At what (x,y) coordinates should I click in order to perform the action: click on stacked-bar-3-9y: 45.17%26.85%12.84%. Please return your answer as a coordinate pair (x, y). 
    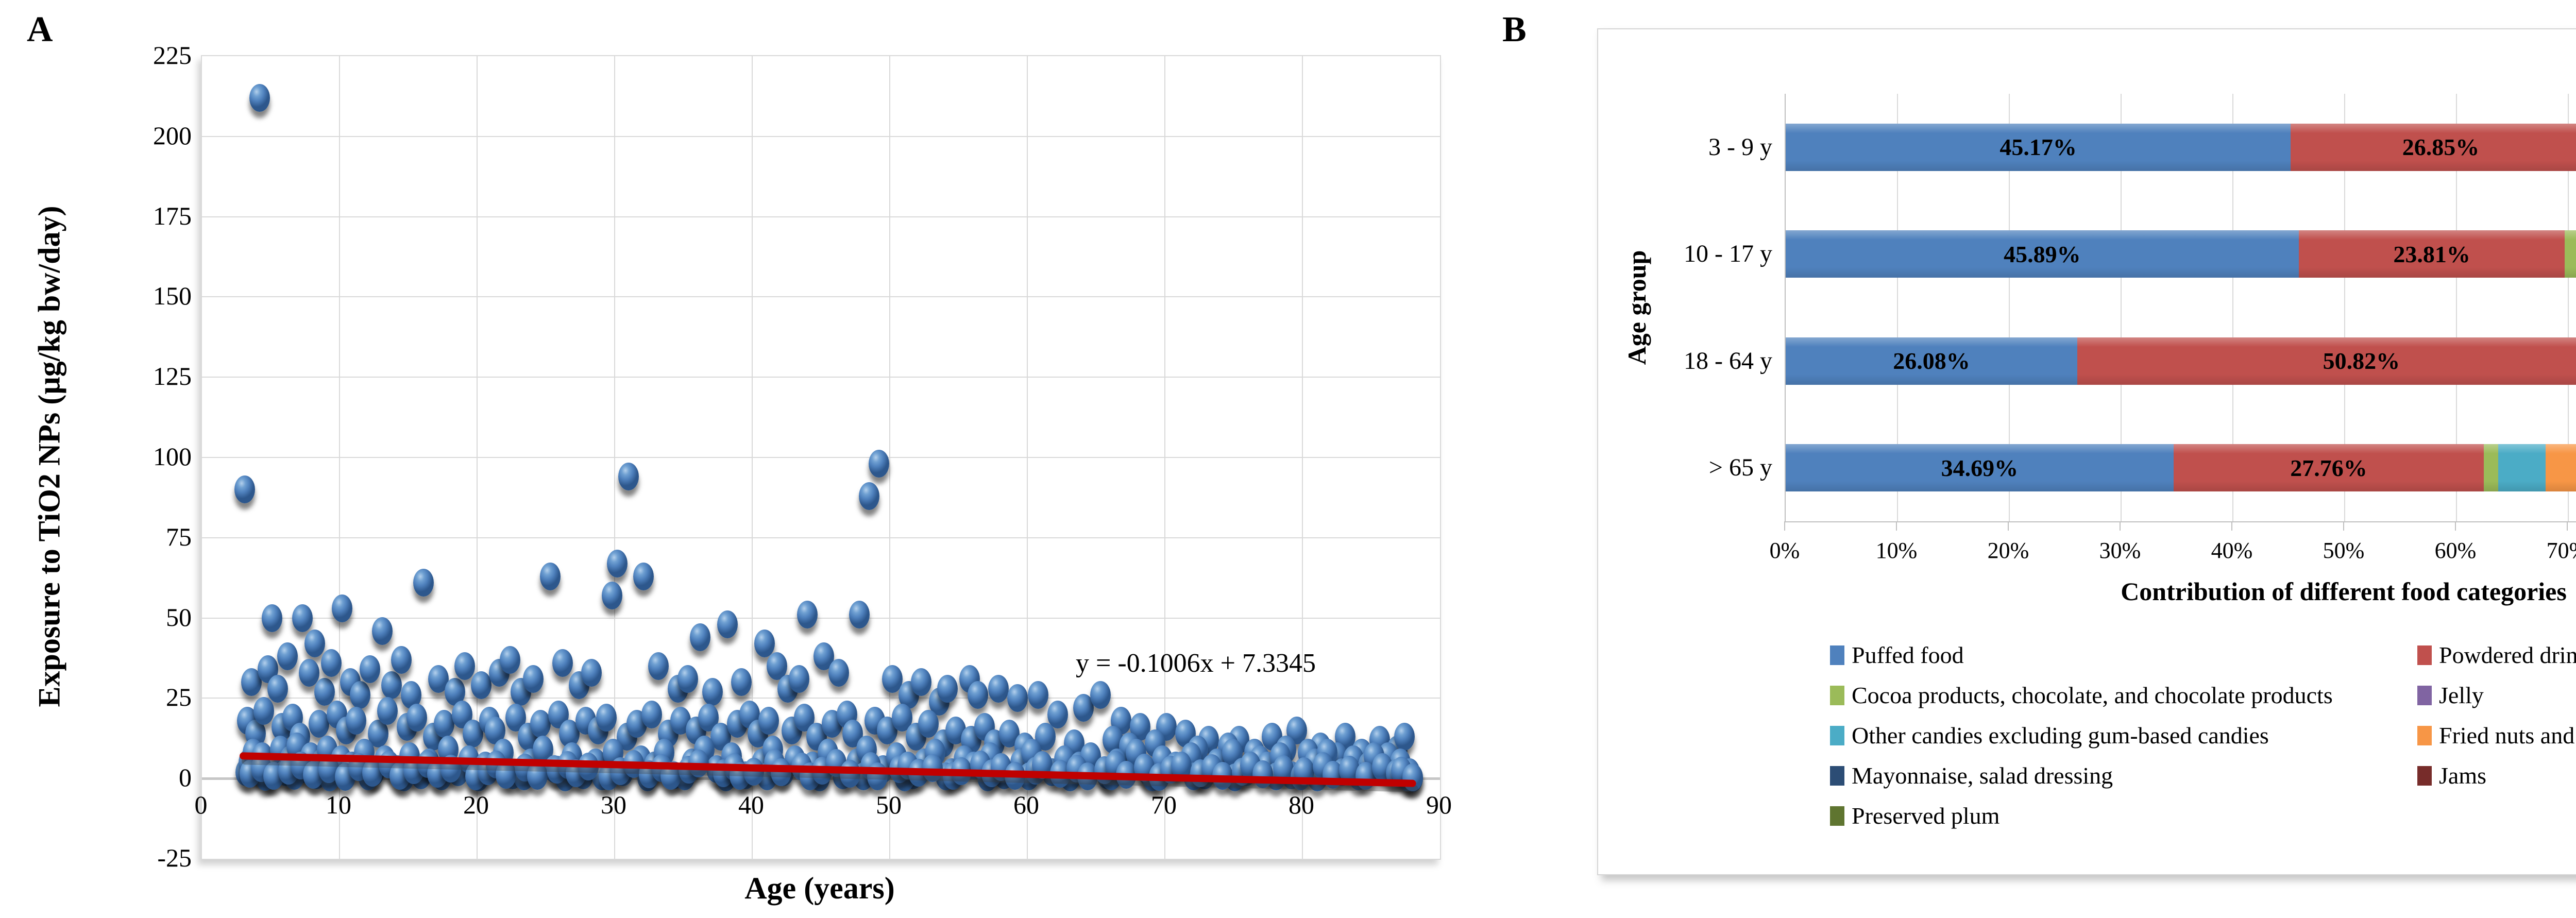
    Looking at the image, I should click on (2181, 147).